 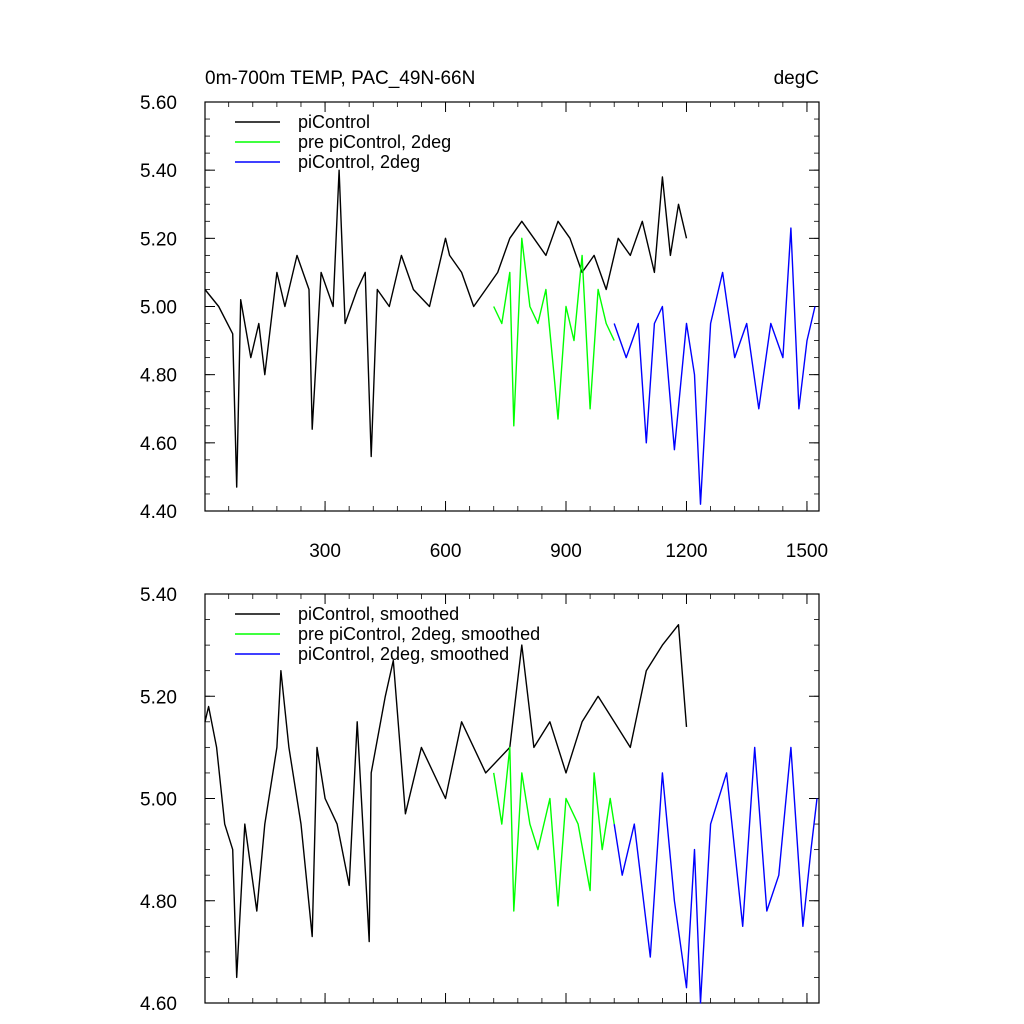 I want to click on top-x-tick-label: 600, so click(x=446, y=551).